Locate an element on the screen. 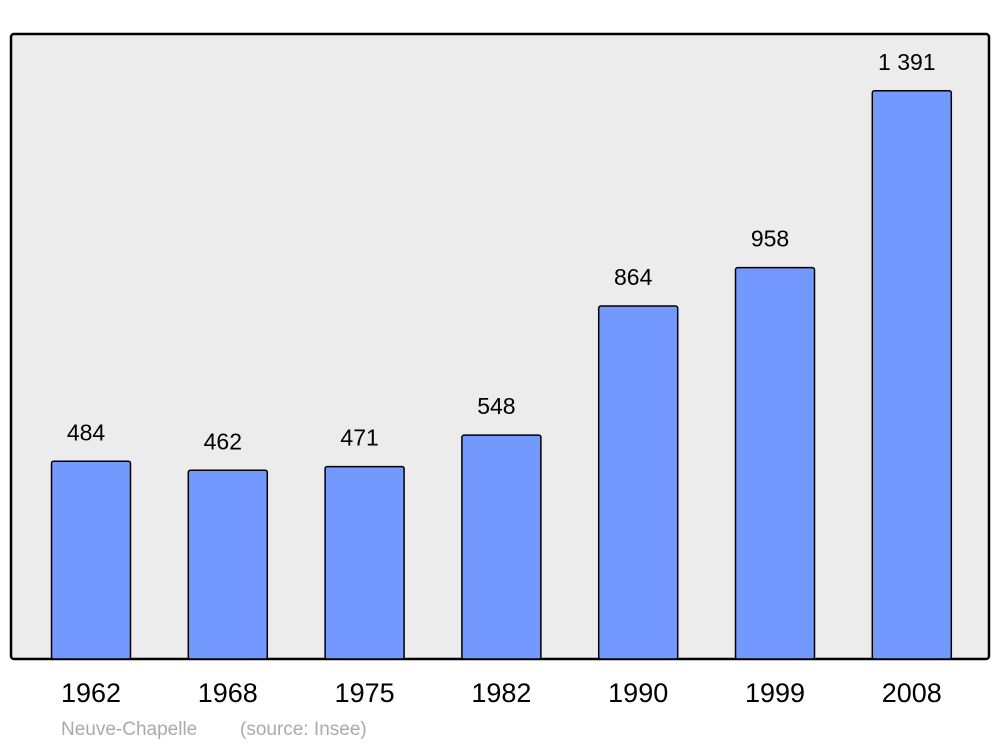 Image resolution: width=1000 pixels, height=747 pixels. x-tick-label: 1990 is located at coordinates (638, 693).